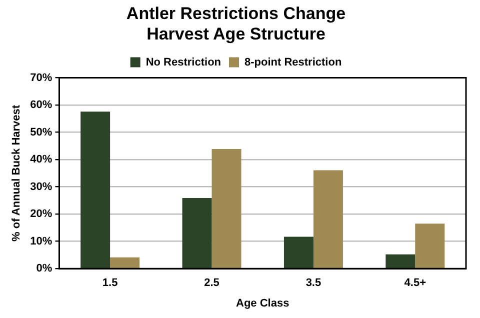 This screenshot has width=480, height=318. What do you see at coordinates (44, 268) in the screenshot?
I see `y-tick-label: 0%` at bounding box center [44, 268].